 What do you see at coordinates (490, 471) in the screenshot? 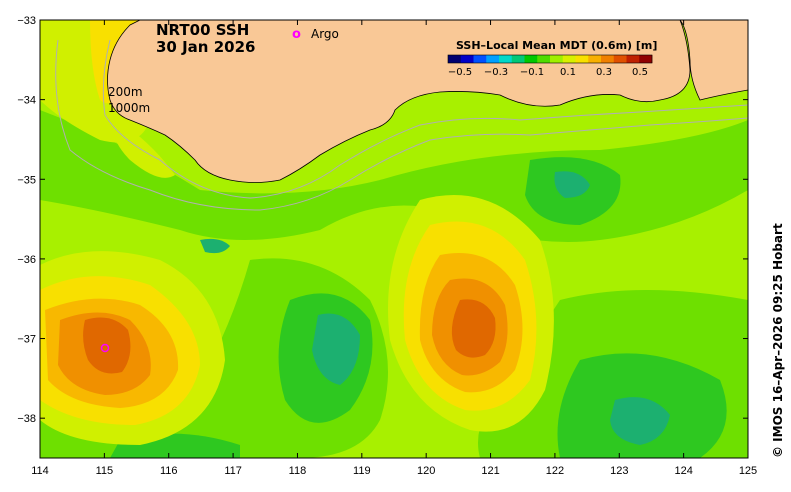
I see `x-tick-label: 121` at bounding box center [490, 471].